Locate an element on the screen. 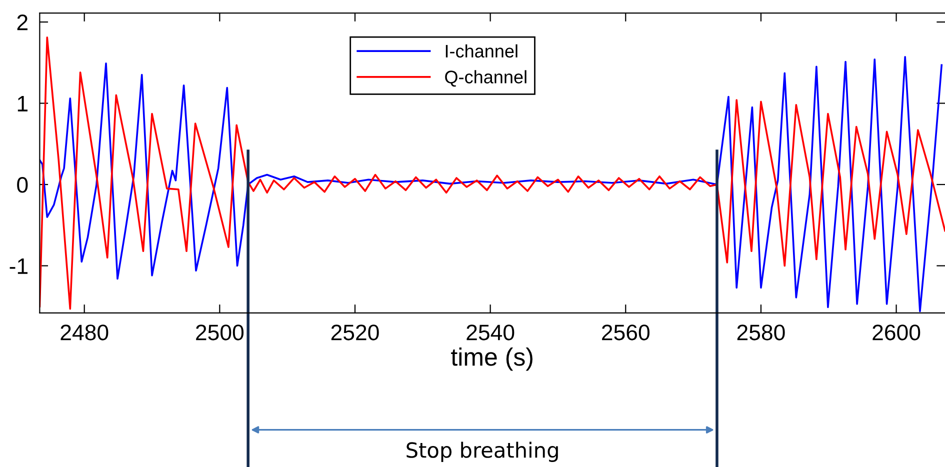 Image resolution: width=945 pixels, height=467 pixels. x-tick-label: 2580 is located at coordinates (761, 332).